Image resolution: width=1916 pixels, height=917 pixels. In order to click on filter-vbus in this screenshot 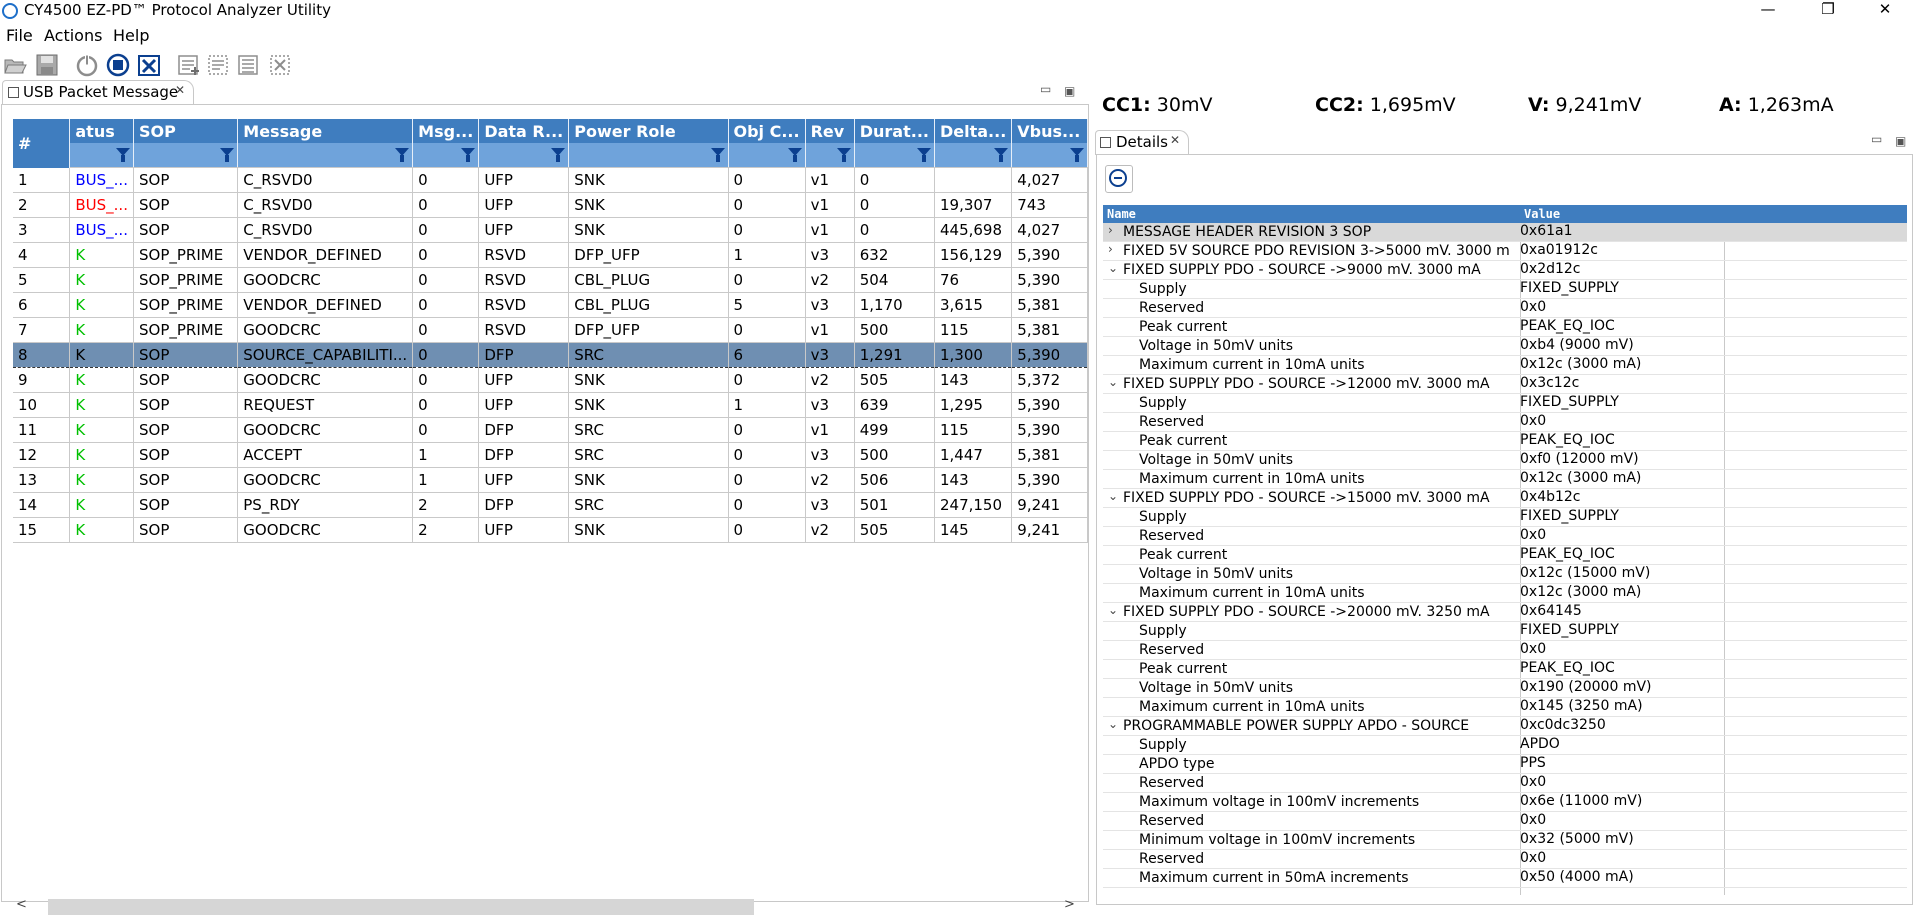, I will do `click(1049, 155)`.